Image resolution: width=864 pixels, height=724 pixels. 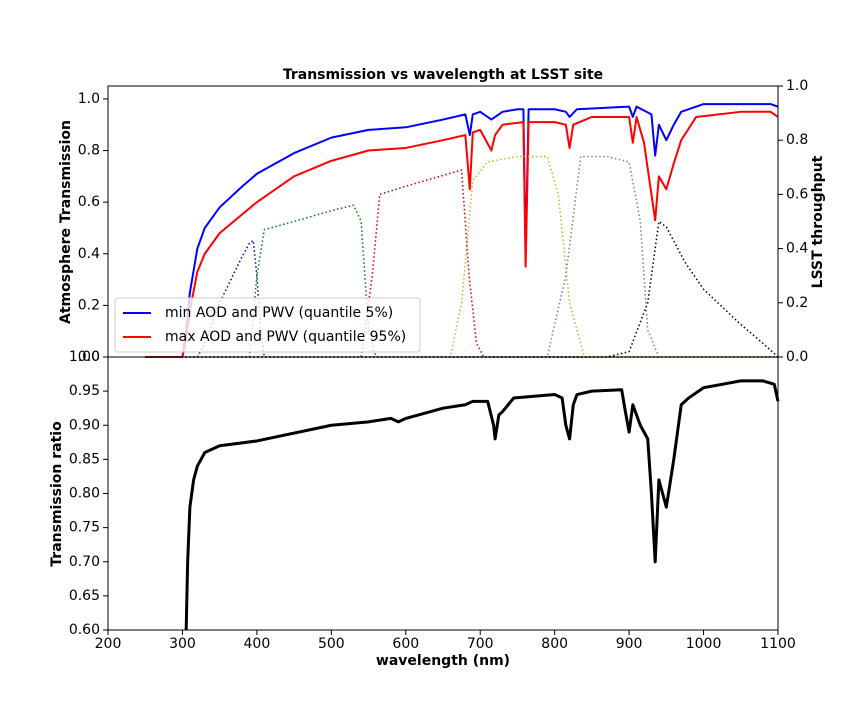 What do you see at coordinates (443, 75) in the screenshot?
I see `chart-title: Transmission vs wavelength at LSST site` at bounding box center [443, 75].